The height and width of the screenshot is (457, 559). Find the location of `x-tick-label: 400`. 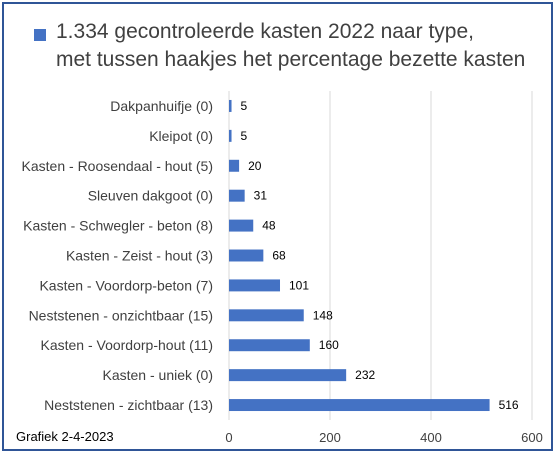

x-tick-label: 400 is located at coordinates (431, 437).